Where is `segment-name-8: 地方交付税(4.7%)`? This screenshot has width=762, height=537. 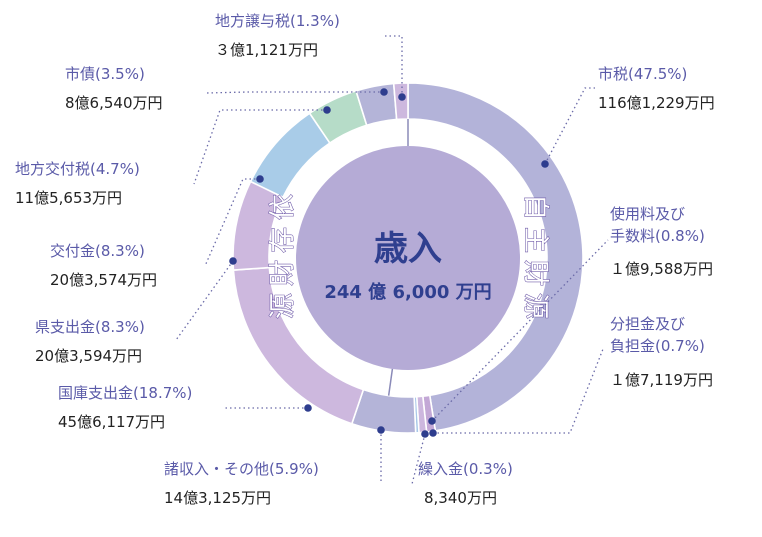
segment-name-8: 地方交付税(4.7%) is located at coordinates (77, 169).